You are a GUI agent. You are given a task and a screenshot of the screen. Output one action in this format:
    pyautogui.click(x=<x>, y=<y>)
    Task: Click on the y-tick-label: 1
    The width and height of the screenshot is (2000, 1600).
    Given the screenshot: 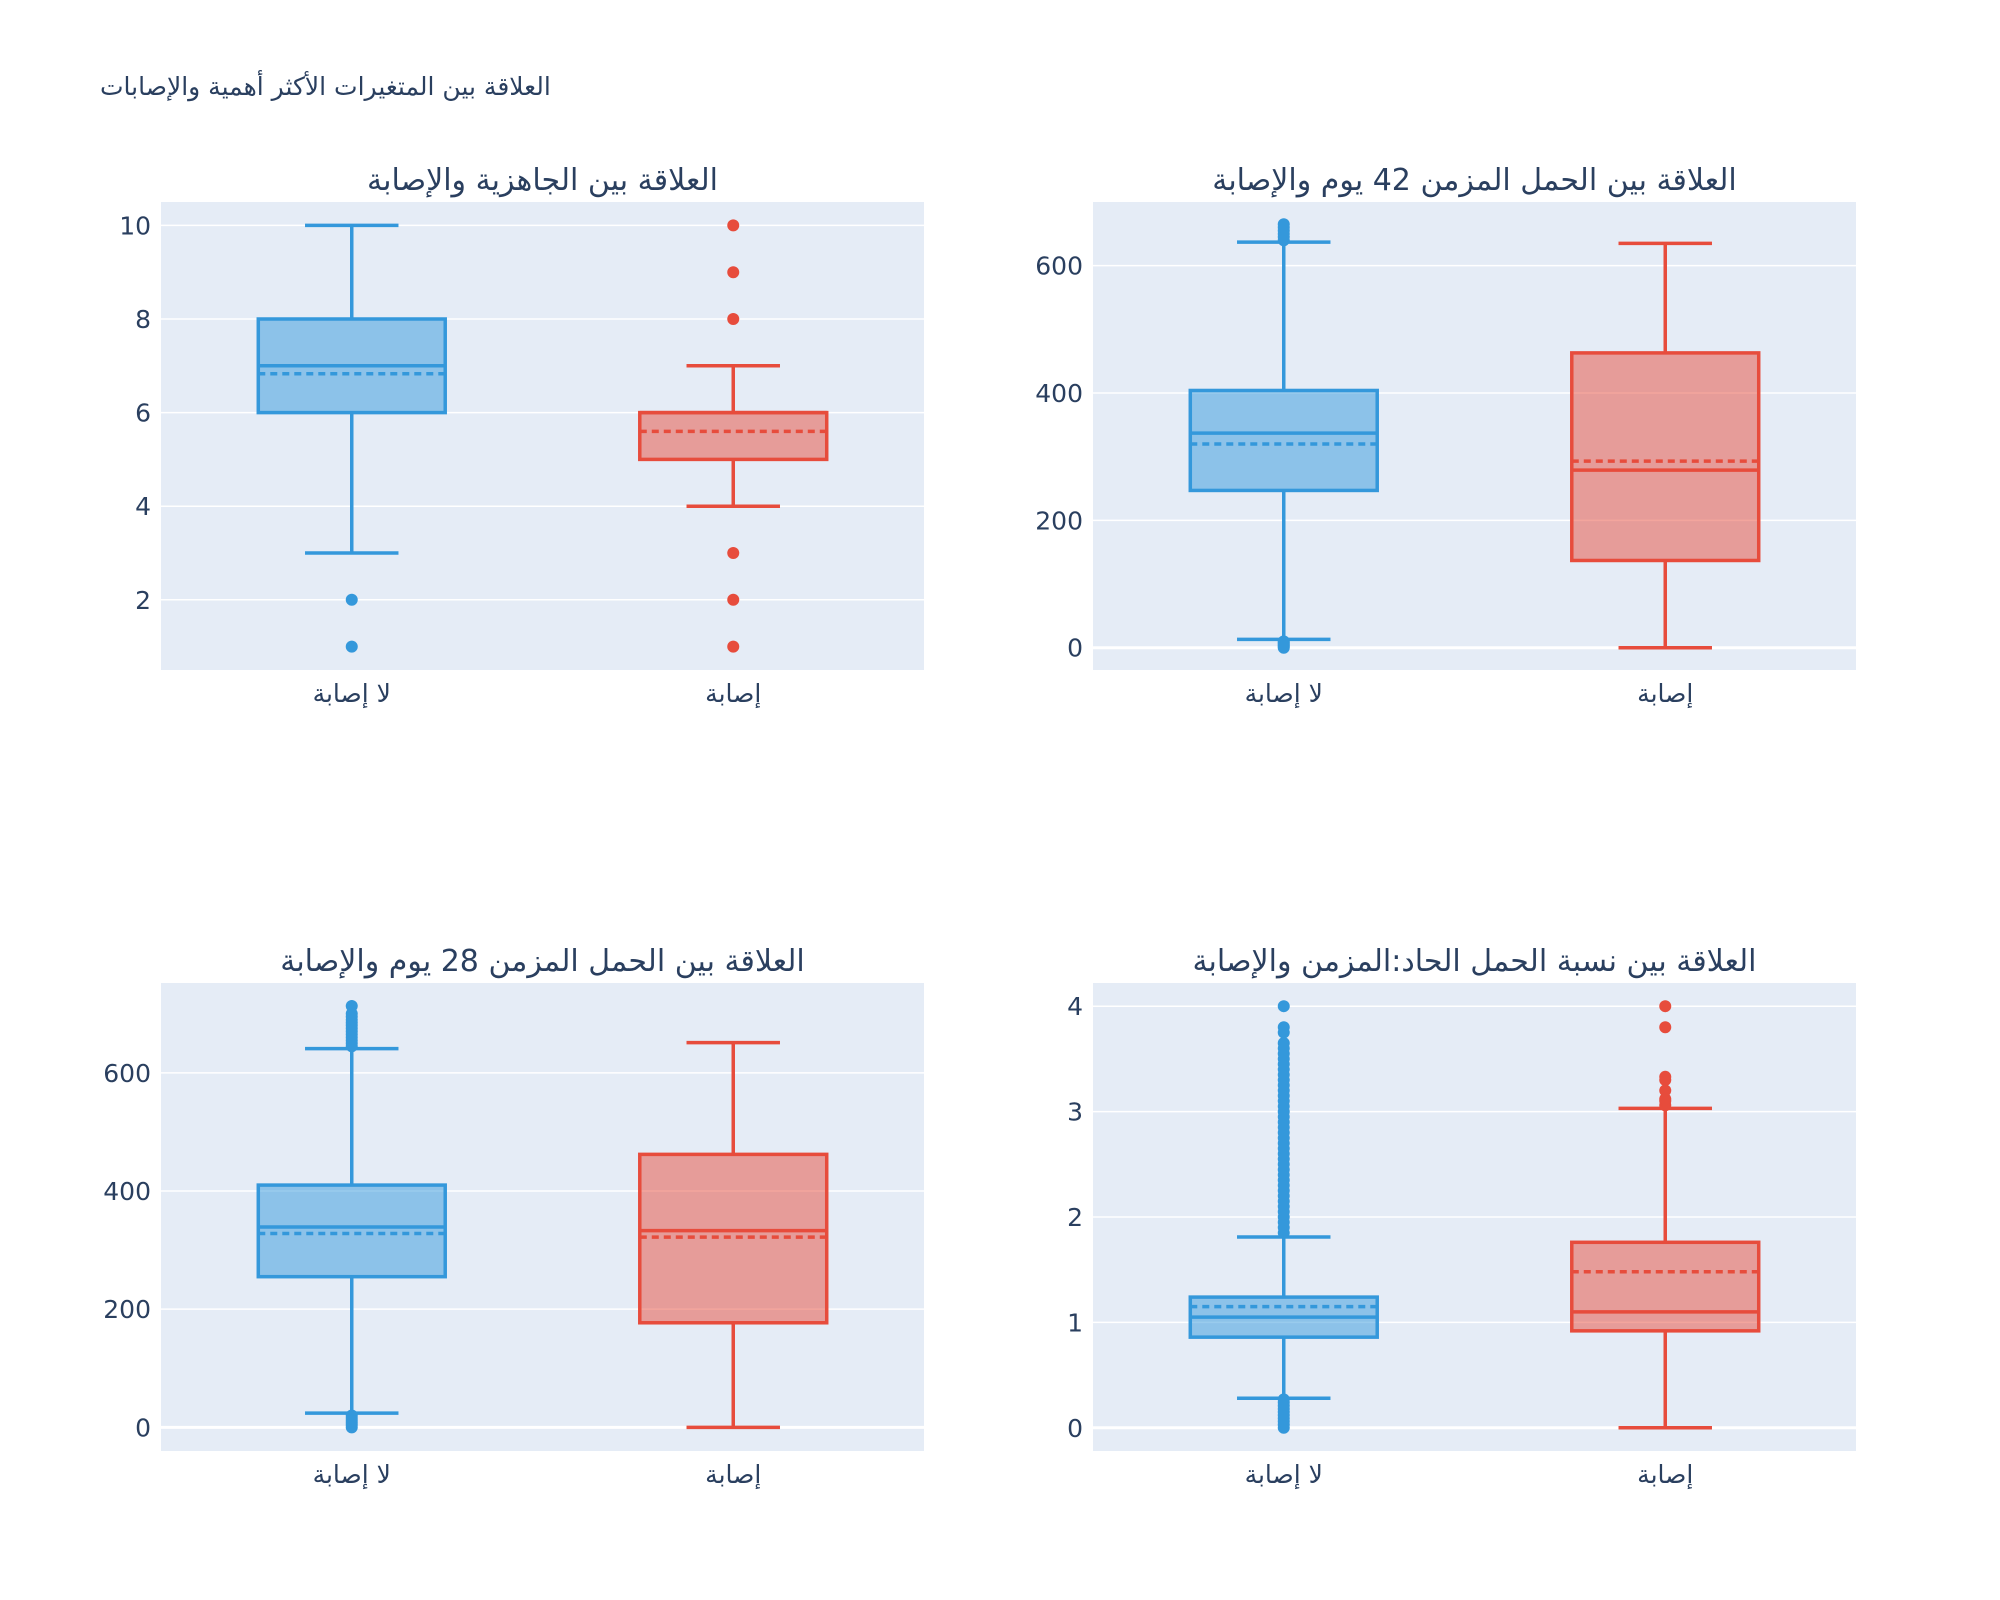 What is the action you would take?
    pyautogui.click(x=1075, y=1322)
    